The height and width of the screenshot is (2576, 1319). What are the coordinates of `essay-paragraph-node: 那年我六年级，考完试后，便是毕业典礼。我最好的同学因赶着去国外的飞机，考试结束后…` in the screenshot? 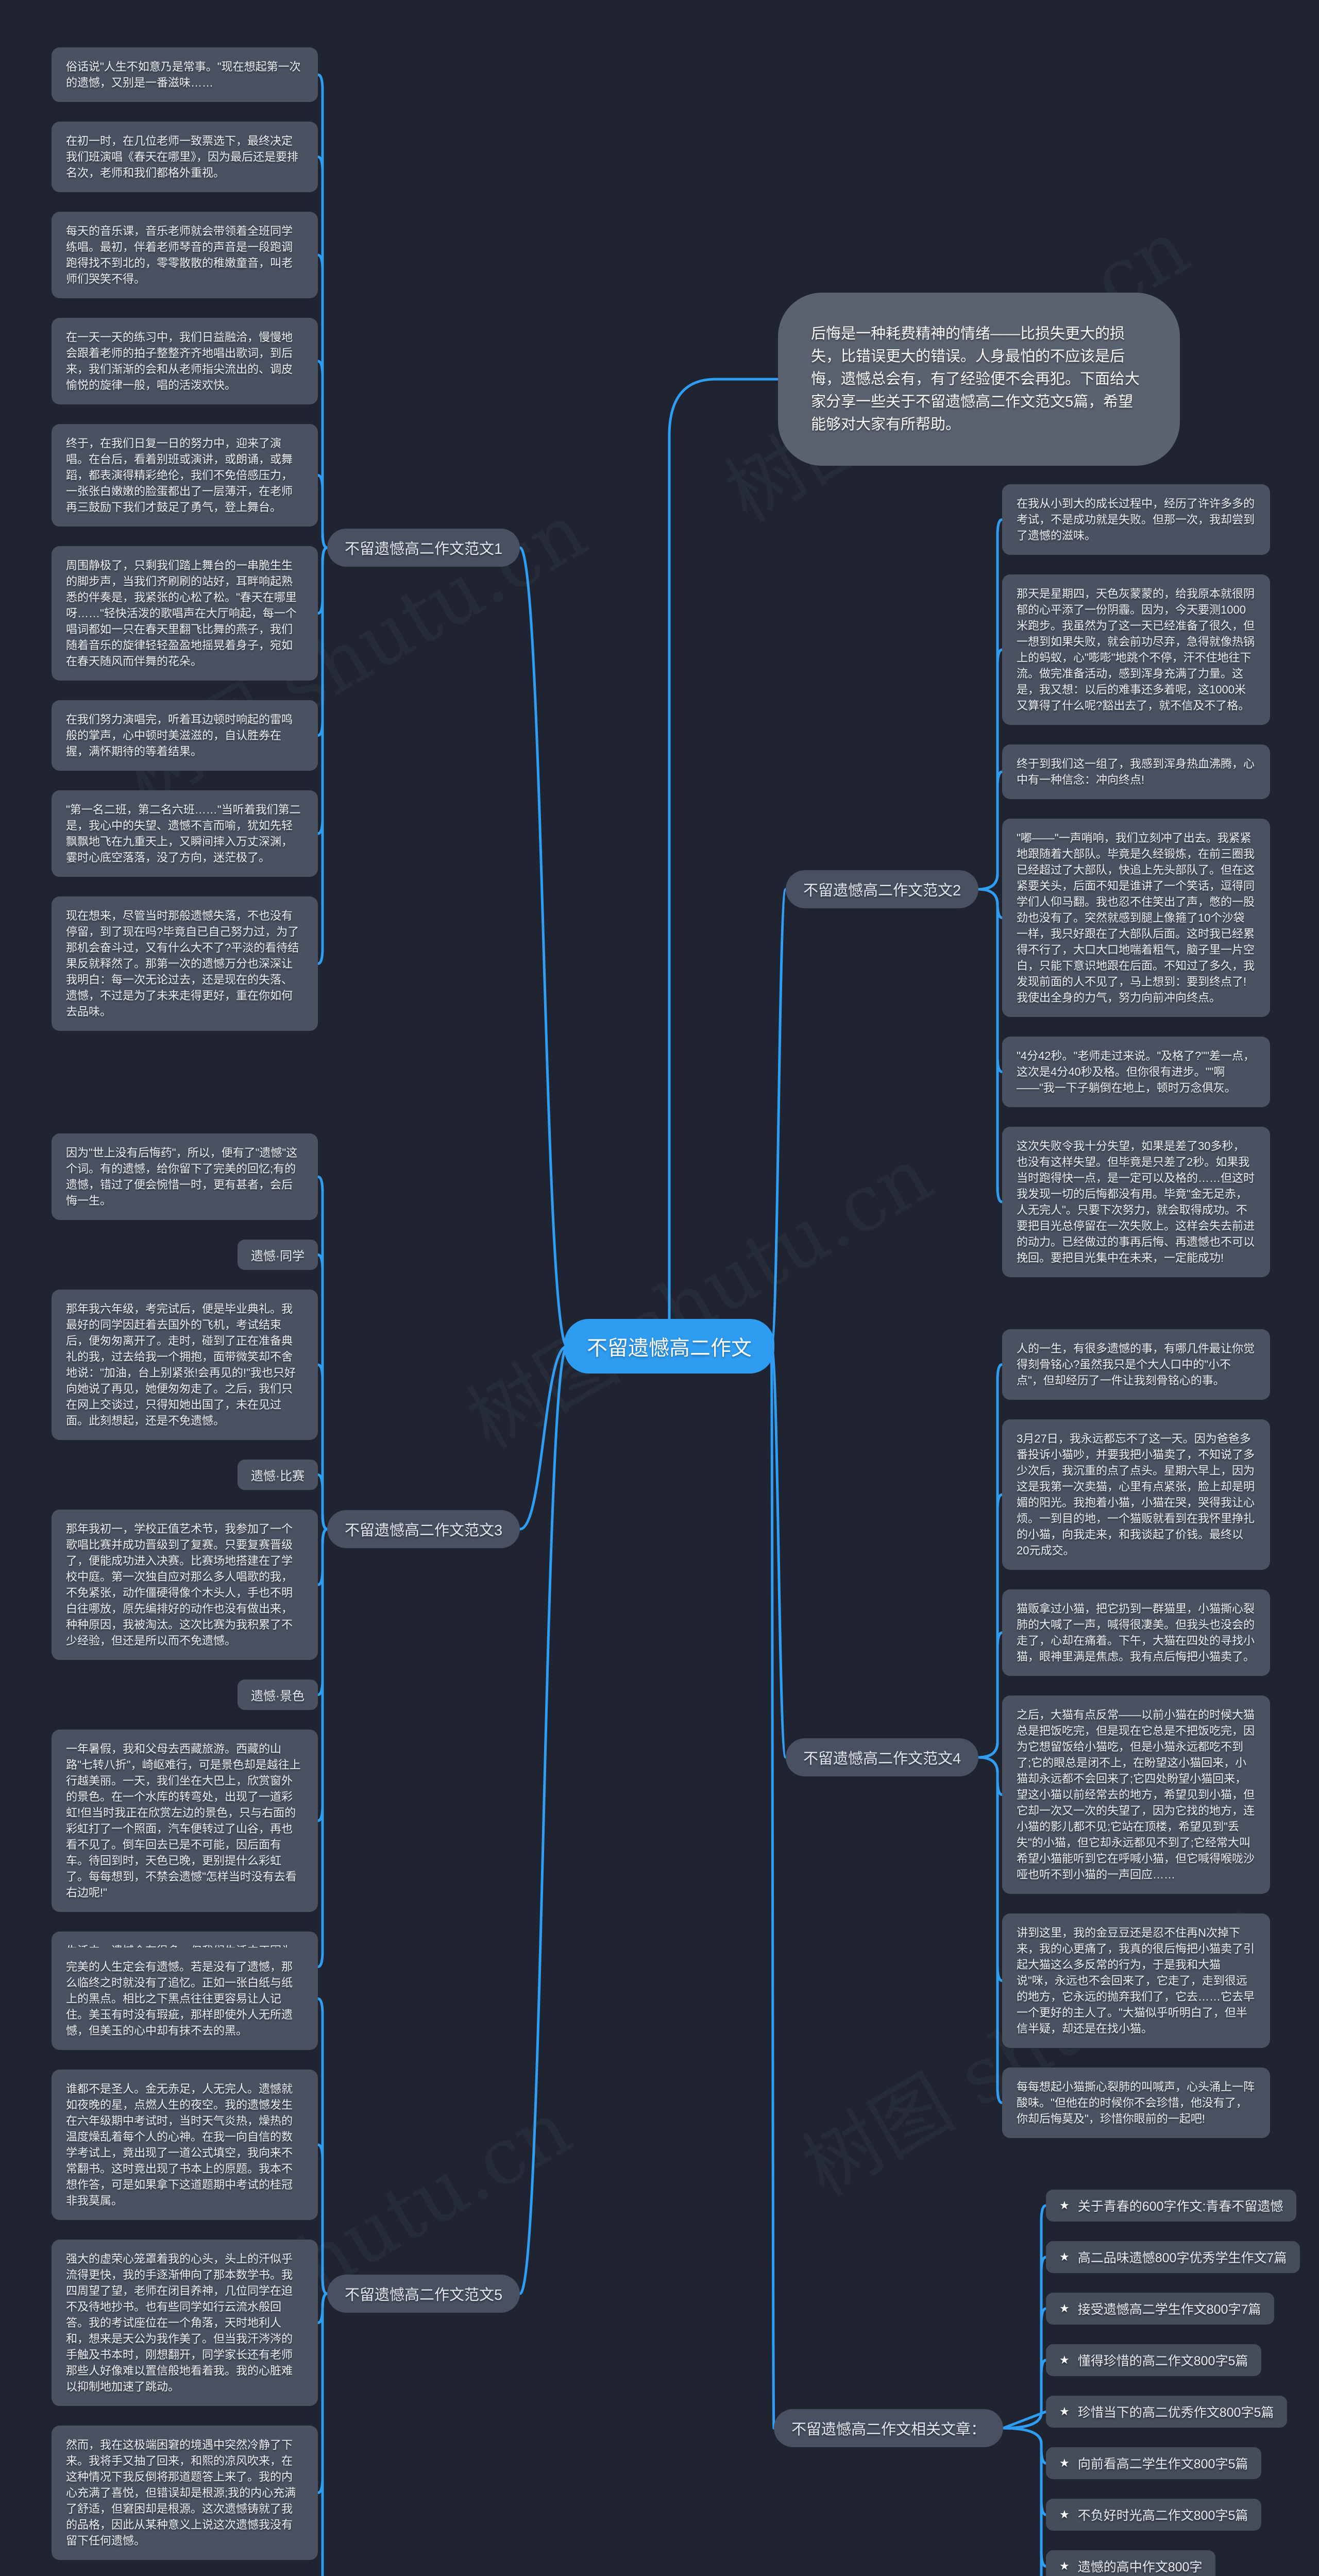 It's located at (185, 1365).